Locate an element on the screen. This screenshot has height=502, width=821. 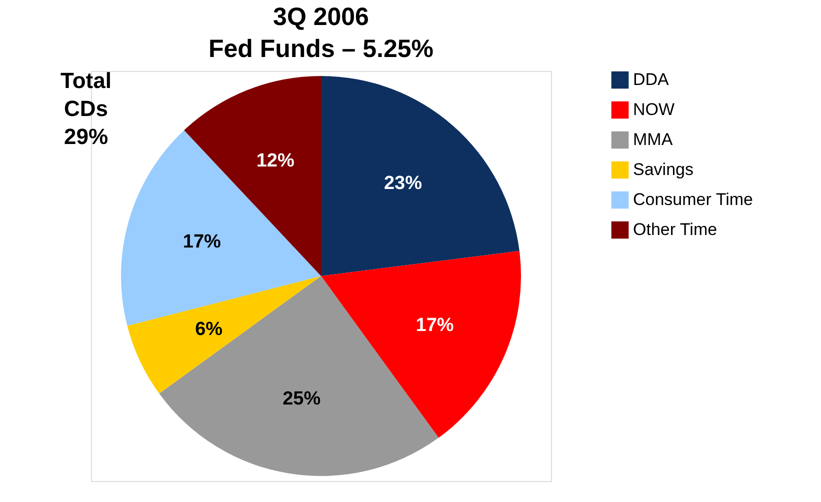
text: Total CDs 29% is located at coordinates (86, 108).